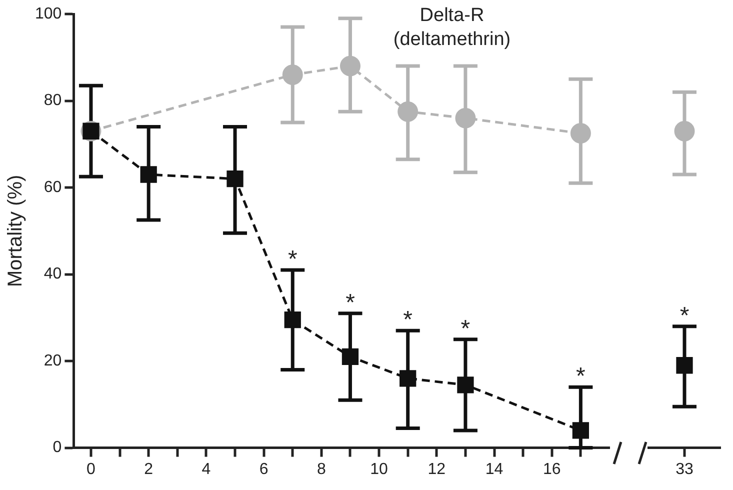 The width and height of the screenshot is (733, 490). What do you see at coordinates (15, 231) in the screenshot?
I see `y-axis-title: Mortality (%)` at bounding box center [15, 231].